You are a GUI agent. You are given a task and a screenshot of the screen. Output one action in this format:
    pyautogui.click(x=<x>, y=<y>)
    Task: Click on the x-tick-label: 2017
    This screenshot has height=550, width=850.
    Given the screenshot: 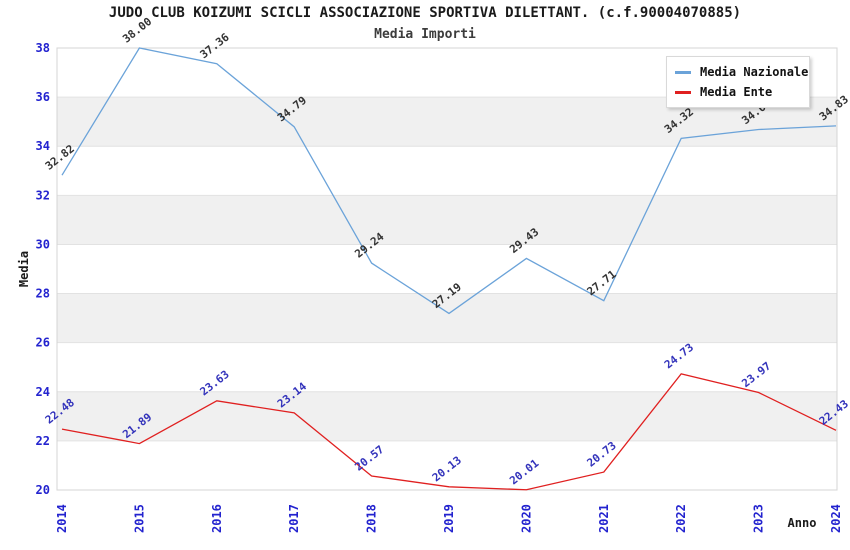 What is the action you would take?
    pyautogui.click(x=294, y=518)
    